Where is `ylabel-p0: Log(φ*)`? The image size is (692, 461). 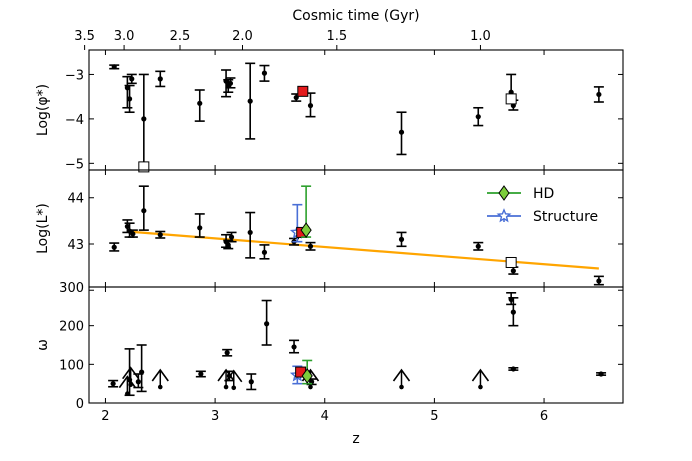 ylabel-p0: Log(φ*) is located at coordinates (43, 110).